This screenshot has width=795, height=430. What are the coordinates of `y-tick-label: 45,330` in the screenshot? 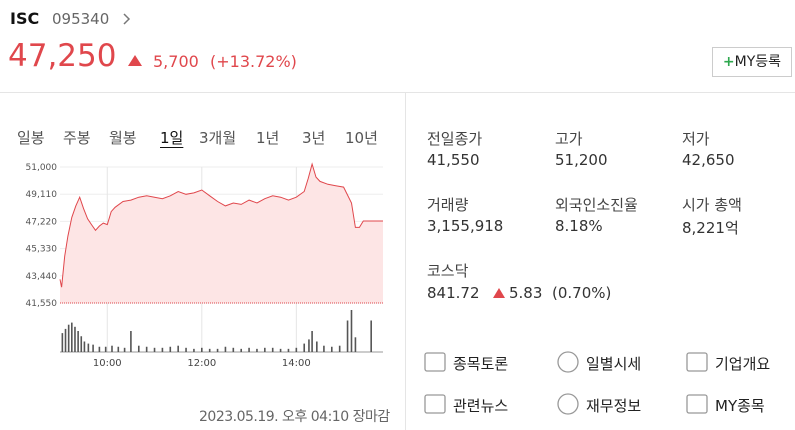 It's located at (42, 250).